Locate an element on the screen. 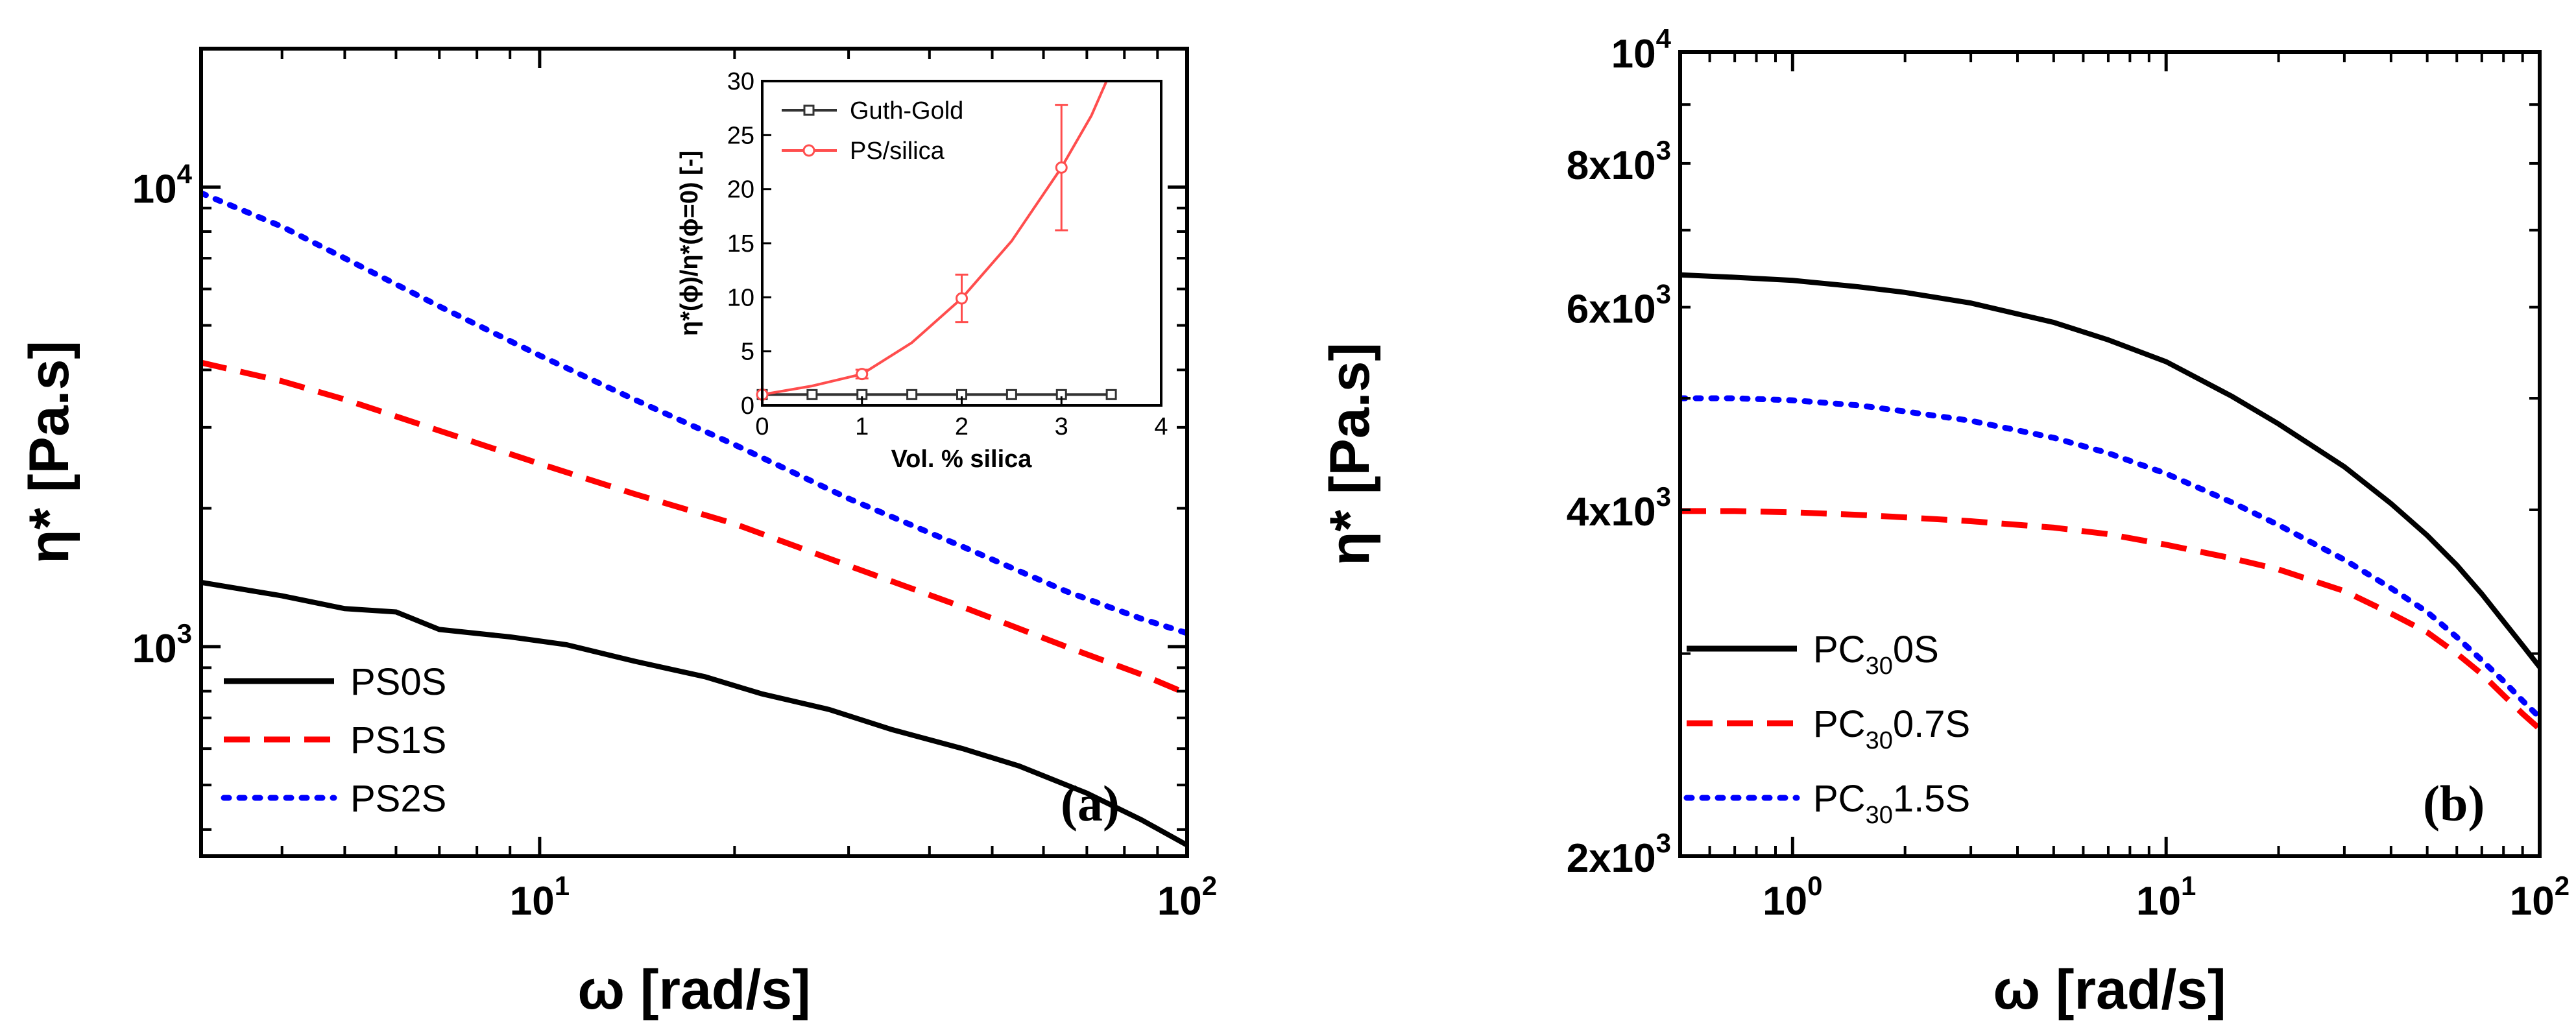 This screenshot has height=1032, width=2576. panel-b-legend: PC300S PC300.7S PC301.5S is located at coordinates (1826, 729).